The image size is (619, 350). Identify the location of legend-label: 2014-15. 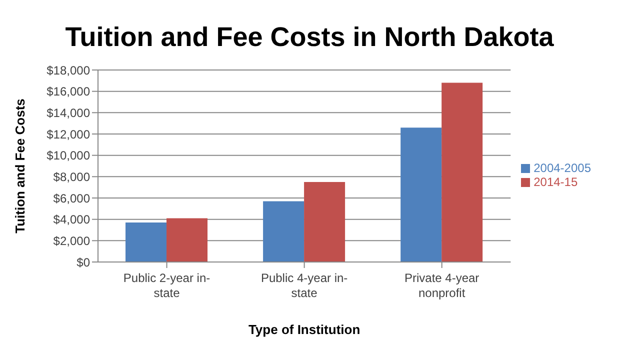
(556, 182).